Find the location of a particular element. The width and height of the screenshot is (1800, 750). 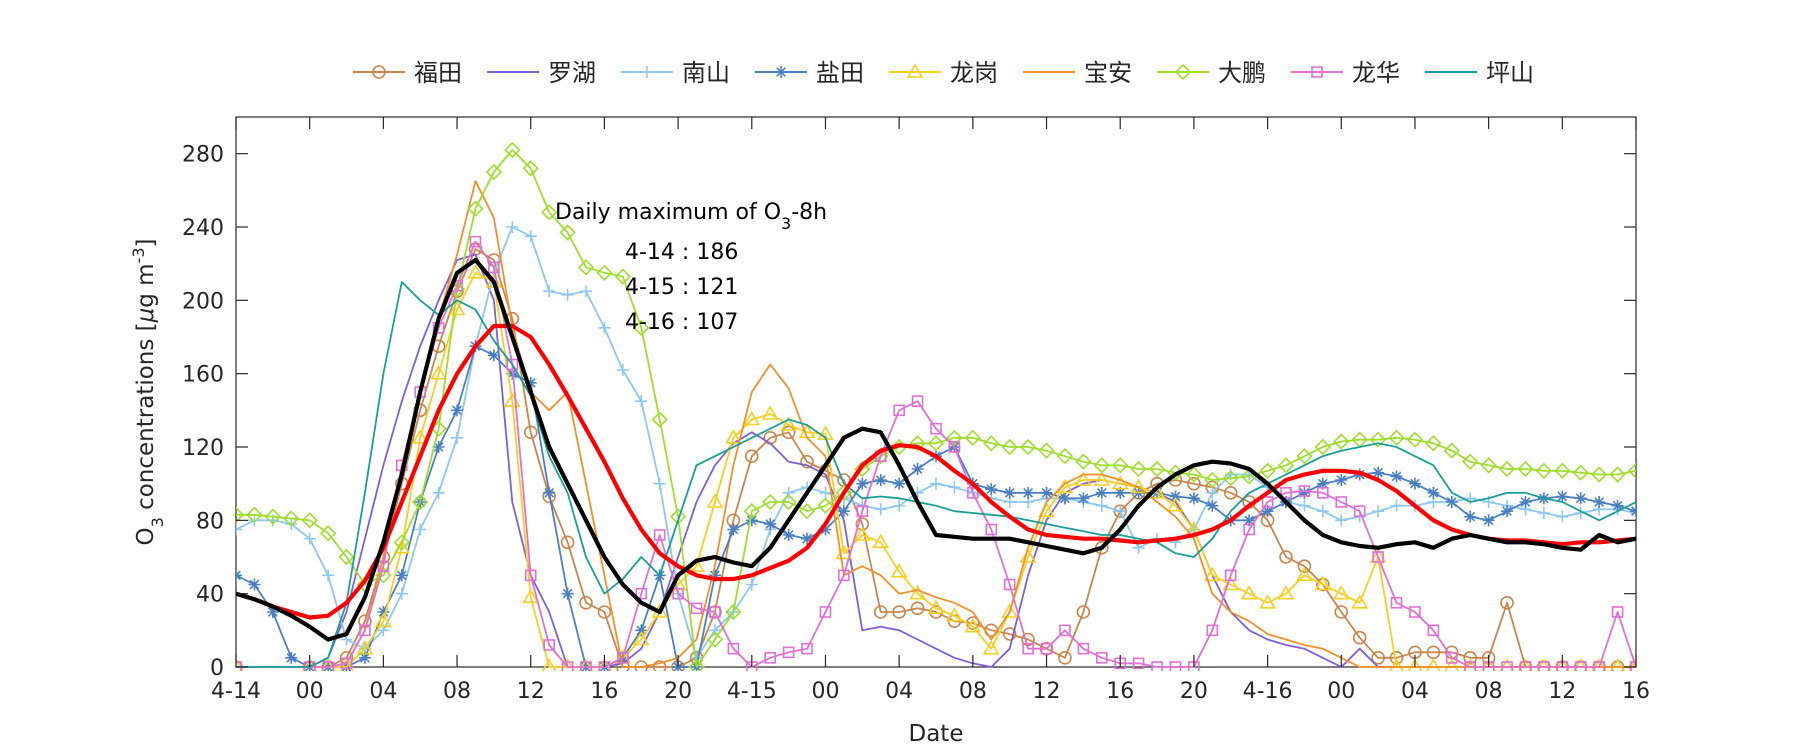

legend-label: 罗湖 is located at coordinates (572, 73).